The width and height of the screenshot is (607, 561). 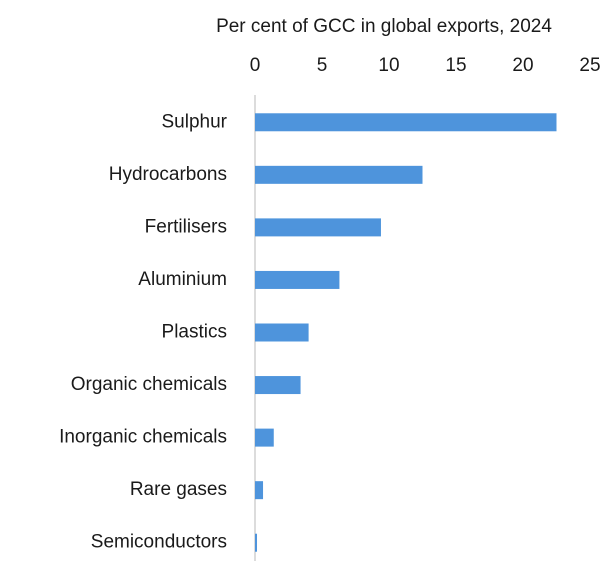 What do you see at coordinates (194, 332) in the screenshot?
I see `y-tick-label: Plastics` at bounding box center [194, 332].